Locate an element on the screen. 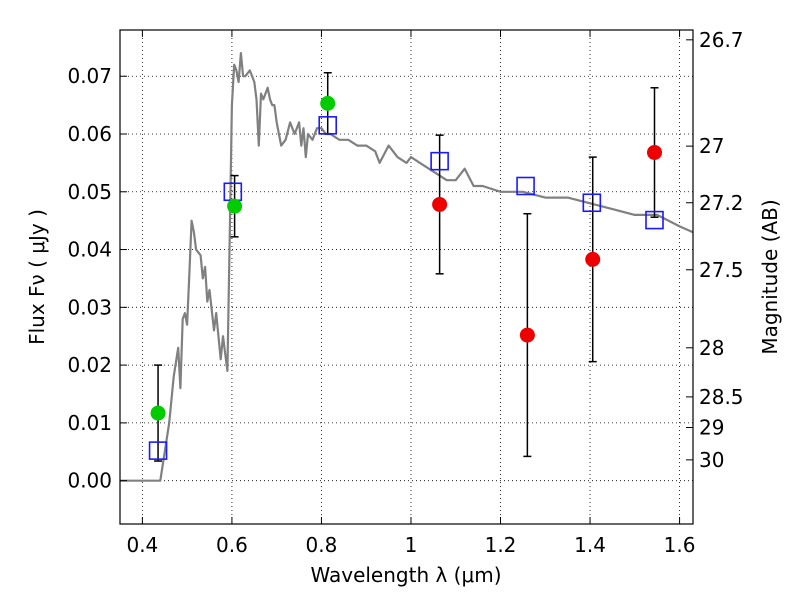 The width and height of the screenshot is (800, 600). x-axis-label: Wavelength λ (μm) is located at coordinates (405, 575).